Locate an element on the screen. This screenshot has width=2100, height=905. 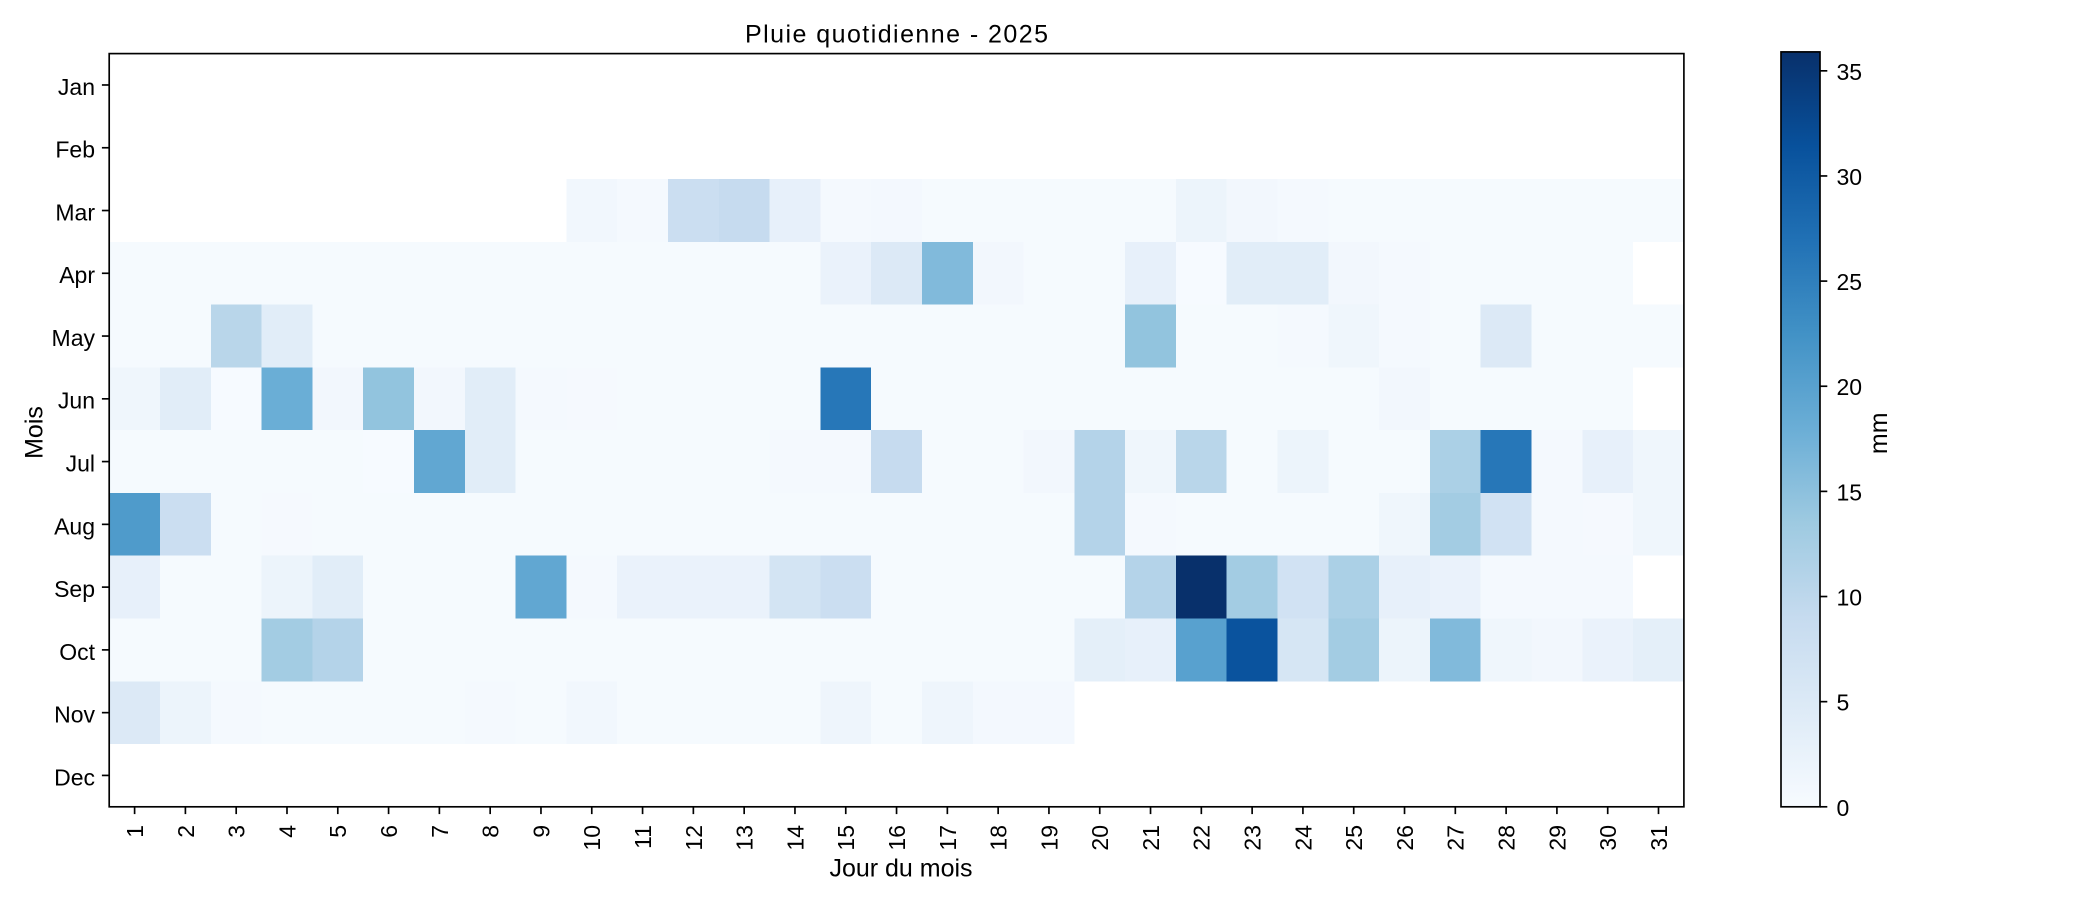
svg-text: Feb is located at coordinates (75, 150).